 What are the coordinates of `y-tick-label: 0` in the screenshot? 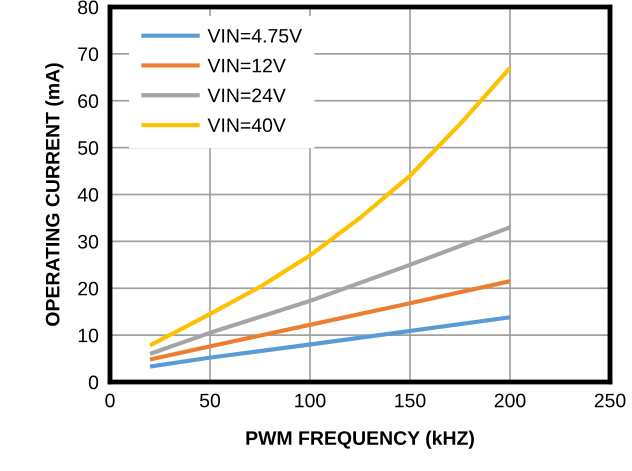 It's located at (93, 382).